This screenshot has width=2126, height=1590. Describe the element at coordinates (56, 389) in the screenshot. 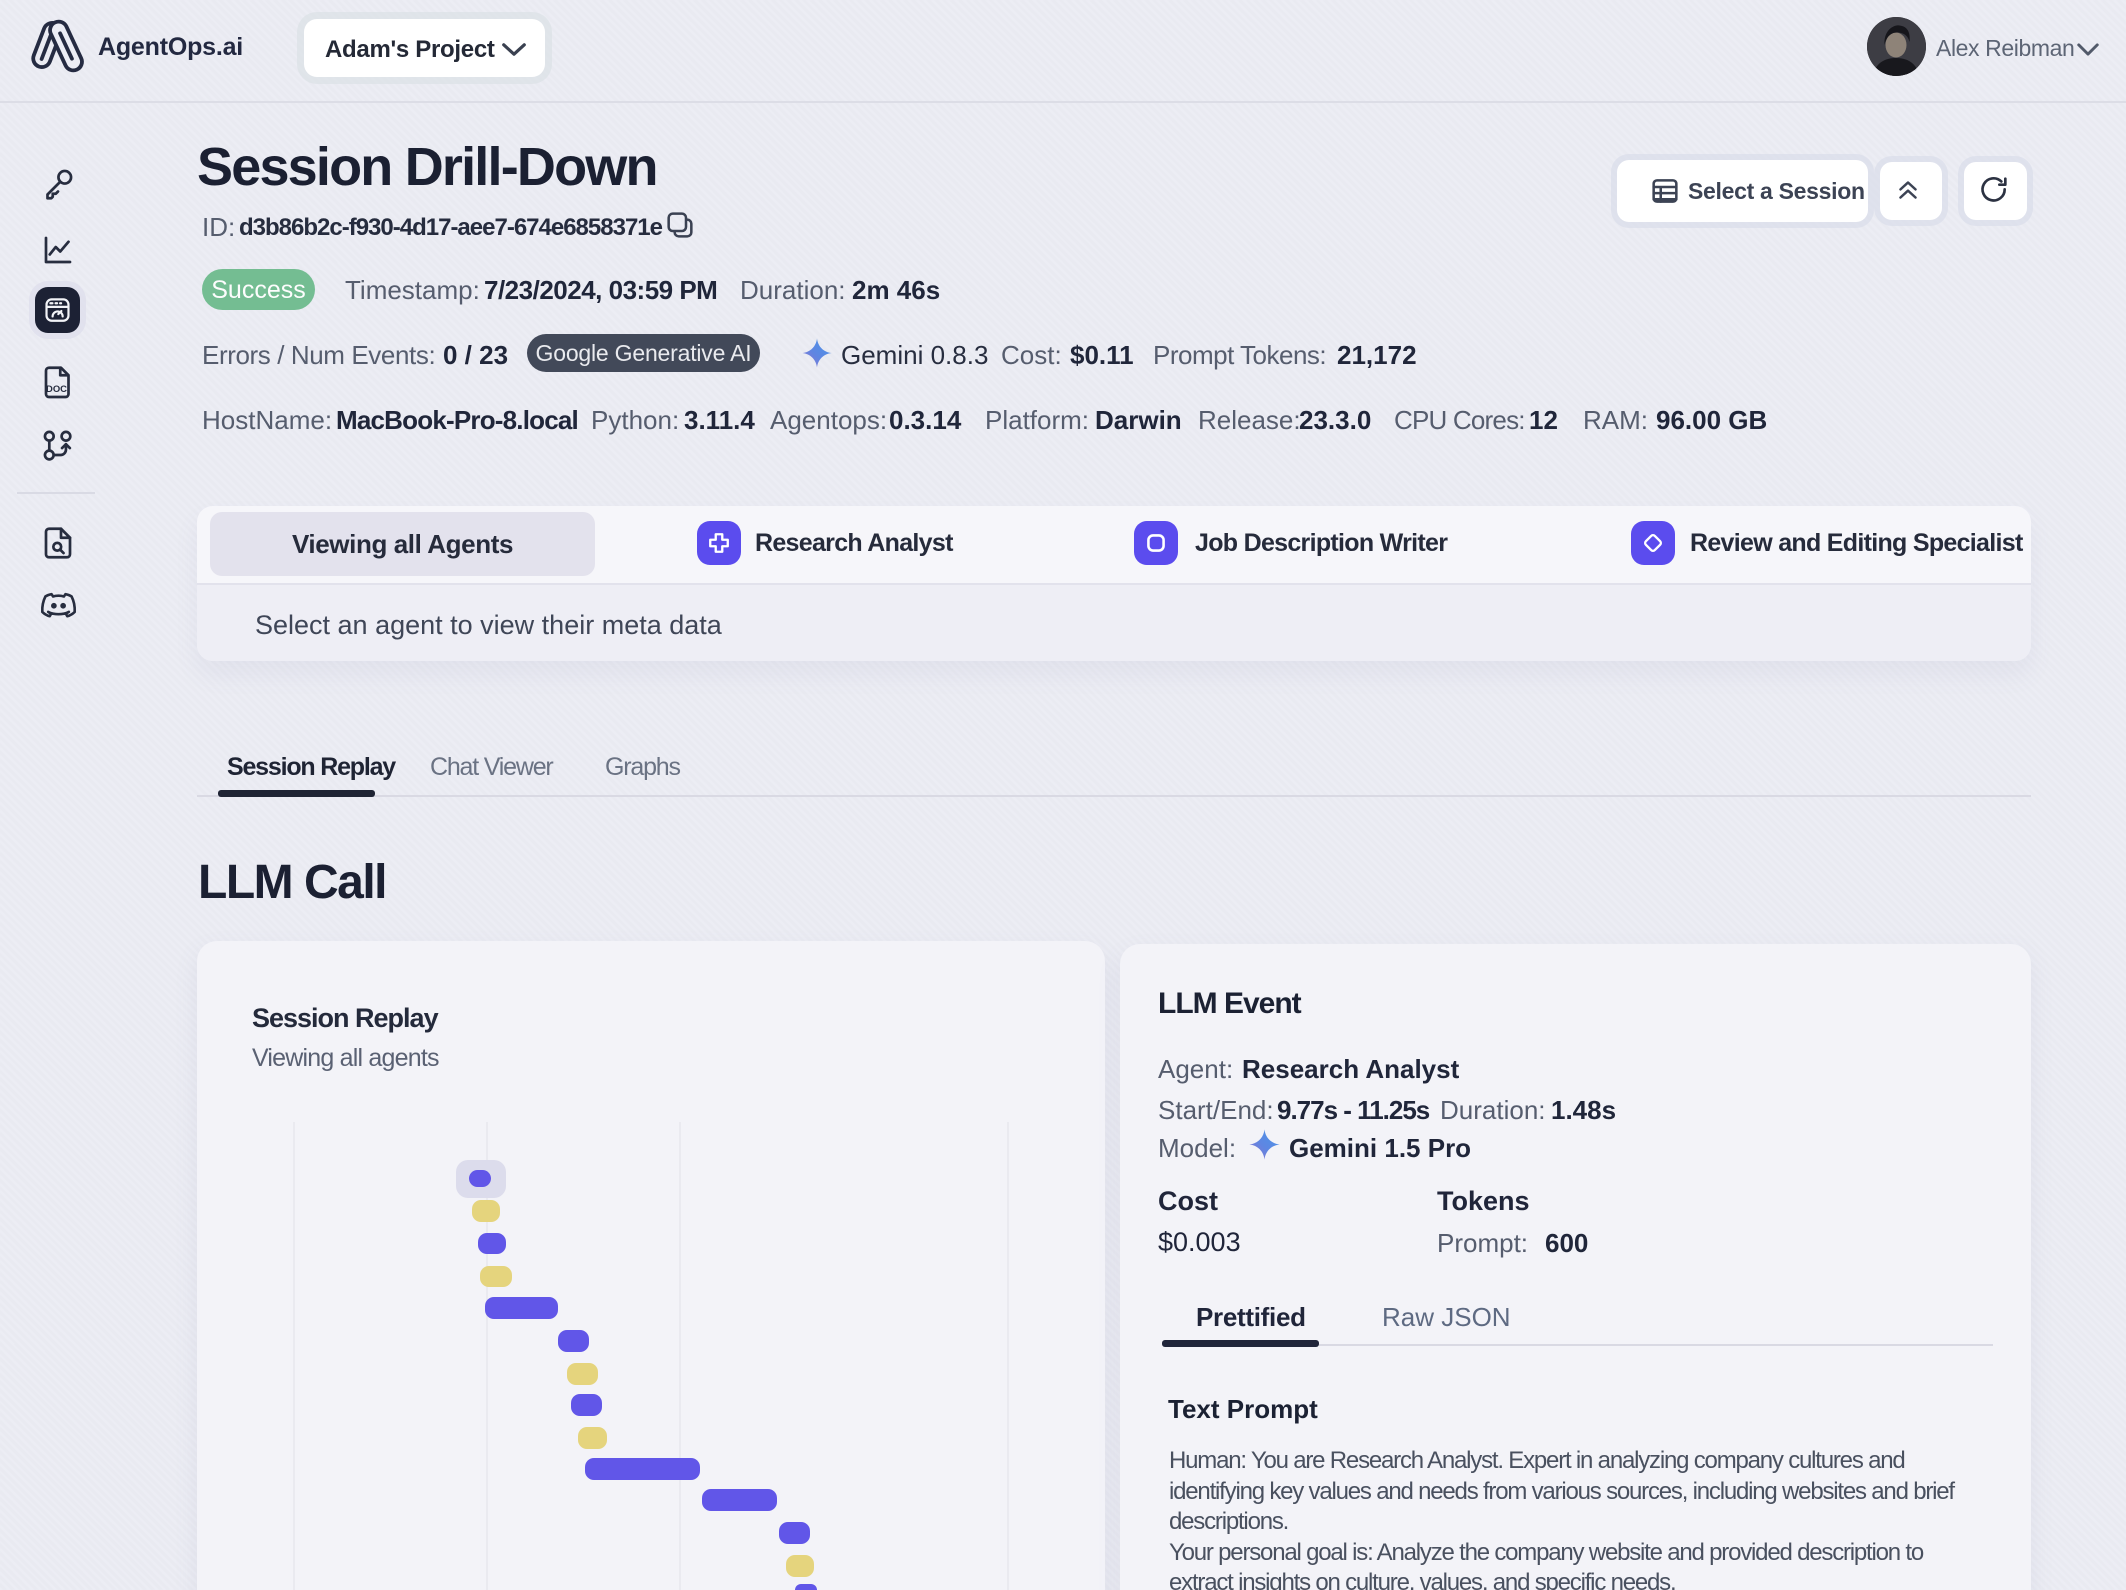

I see `svg-text: DOC` at that location.